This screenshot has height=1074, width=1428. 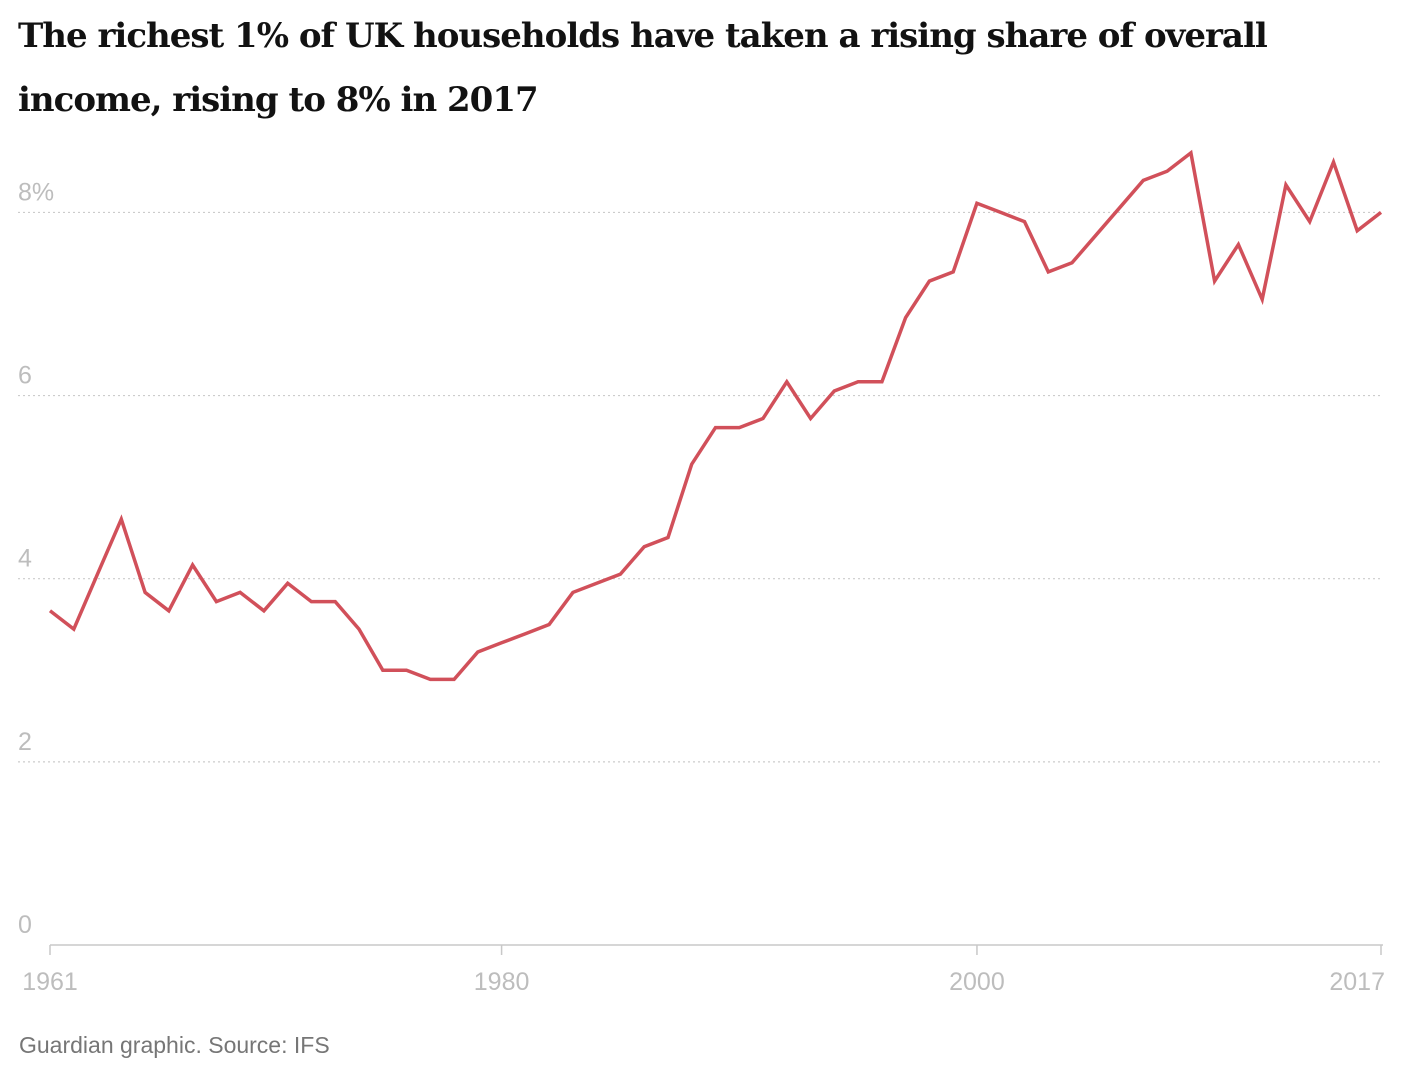 I want to click on x-axis-tick-labels: 1961 1980 2000 2017, so click(x=703, y=982).